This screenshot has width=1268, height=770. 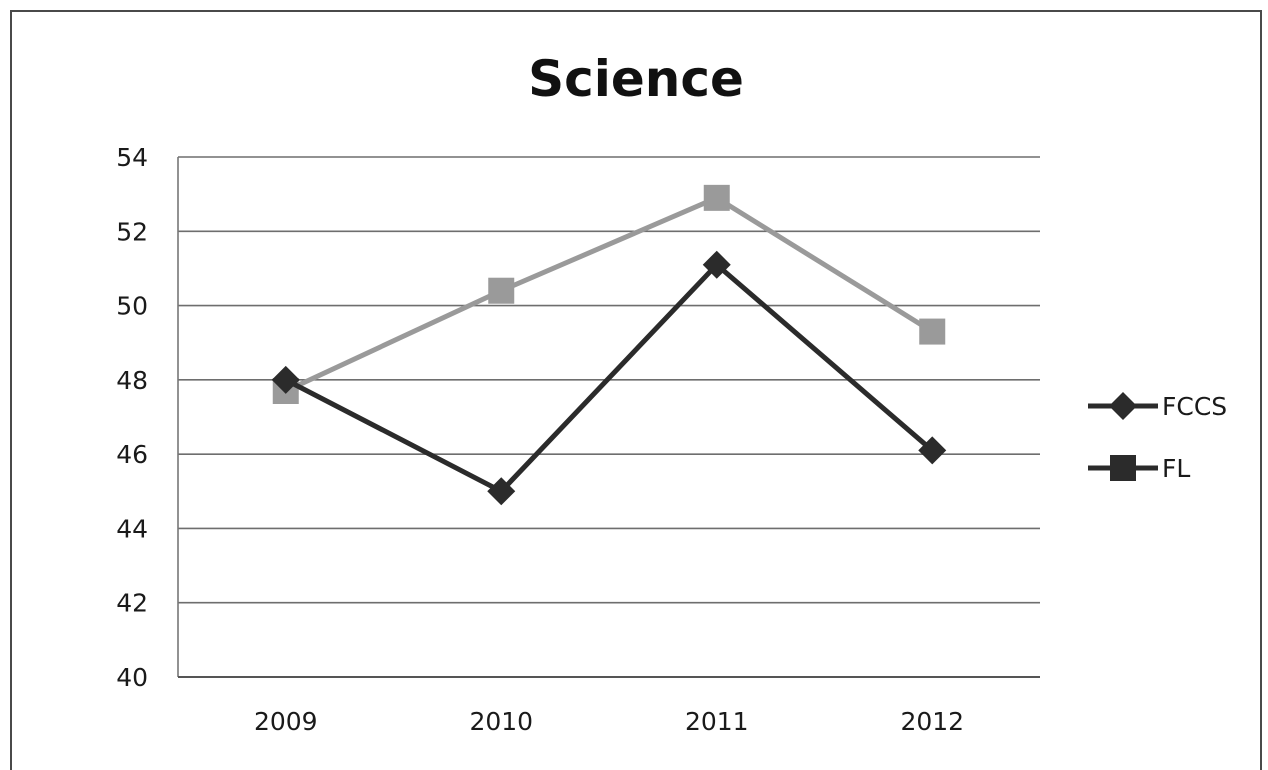 What do you see at coordinates (132, 417) in the screenshot?
I see `y-axis-tick-labels: 40 42 44 46 48 50 52 54` at bounding box center [132, 417].